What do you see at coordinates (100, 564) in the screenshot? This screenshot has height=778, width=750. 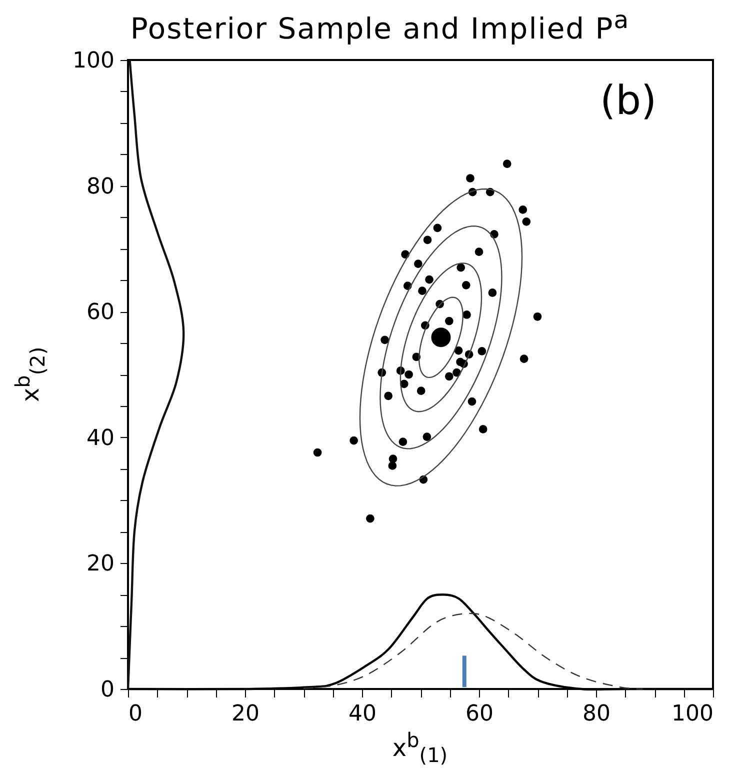 I see `y-tick-label: 20` at bounding box center [100, 564].